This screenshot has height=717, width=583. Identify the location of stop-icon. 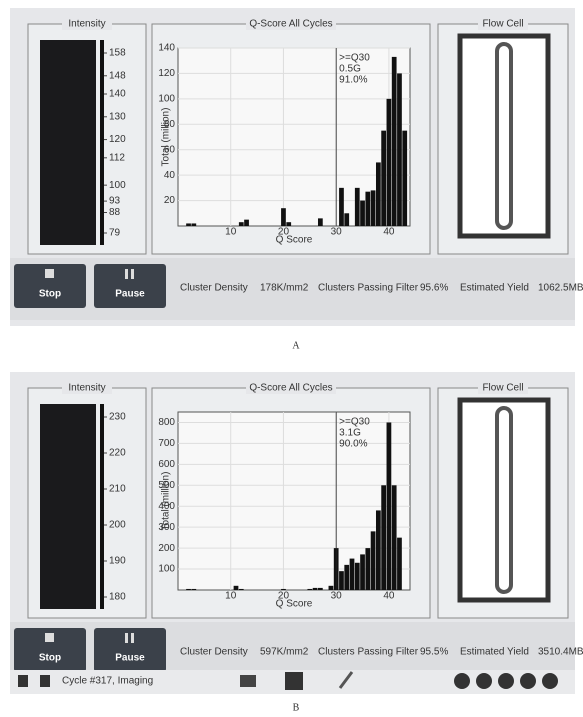
(49, 637).